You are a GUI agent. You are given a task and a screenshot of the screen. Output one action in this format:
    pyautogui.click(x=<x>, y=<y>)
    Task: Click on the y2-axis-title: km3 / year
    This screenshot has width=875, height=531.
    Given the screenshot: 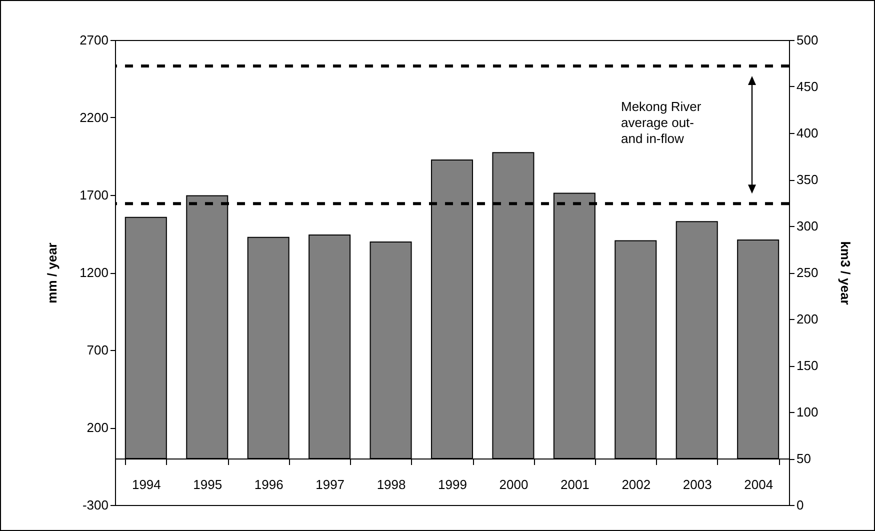 What is the action you would take?
    pyautogui.click(x=846, y=273)
    